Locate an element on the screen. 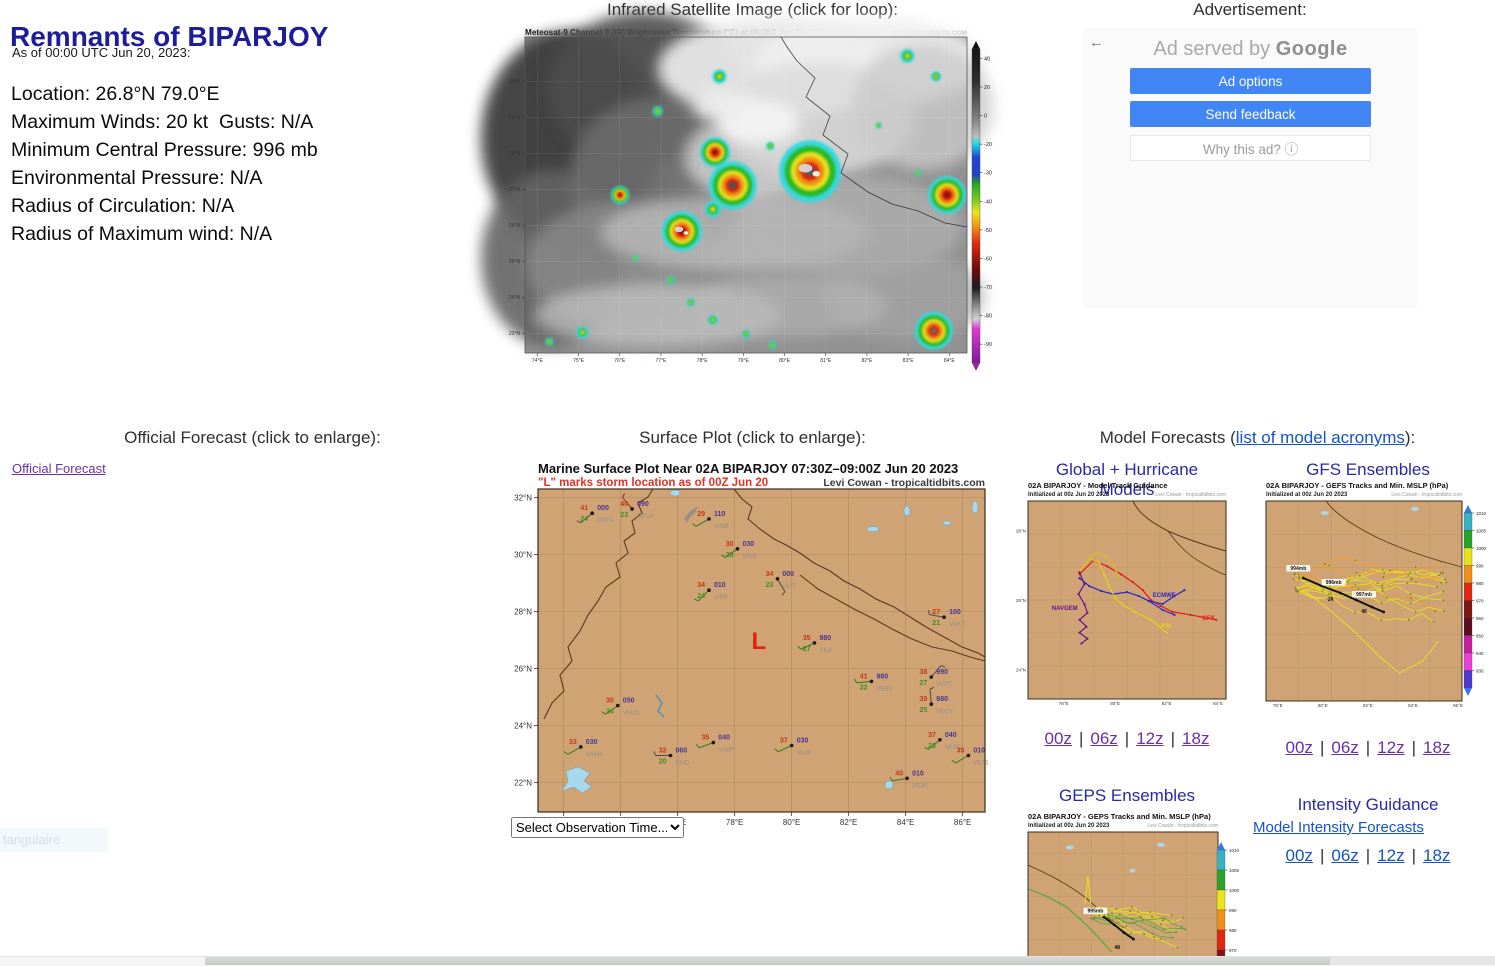  svg-text: 35 is located at coordinates (961, 751).